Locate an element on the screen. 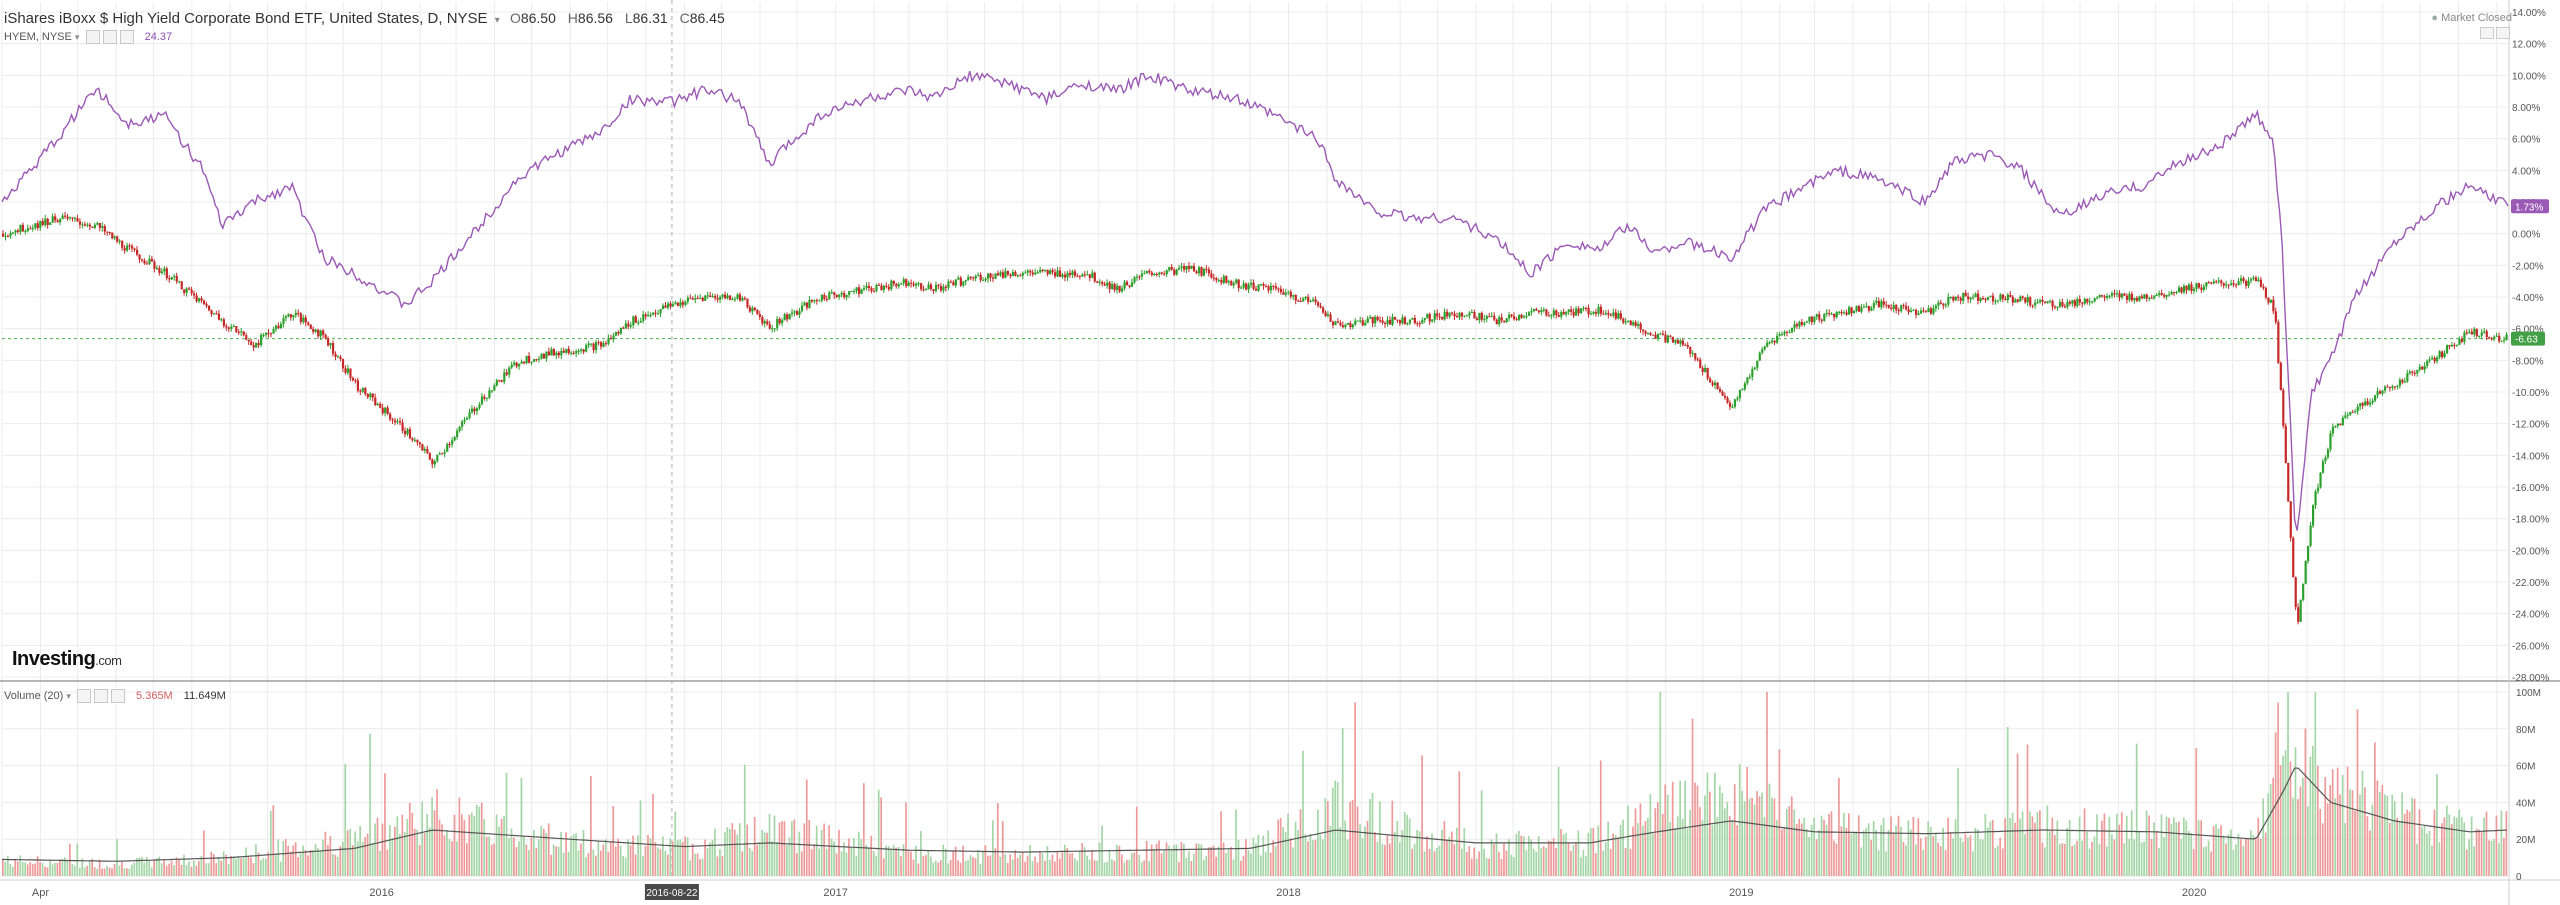 This screenshot has width=2560, height=905. compare-menu-chevron-icon: ▾ is located at coordinates (77, 36).